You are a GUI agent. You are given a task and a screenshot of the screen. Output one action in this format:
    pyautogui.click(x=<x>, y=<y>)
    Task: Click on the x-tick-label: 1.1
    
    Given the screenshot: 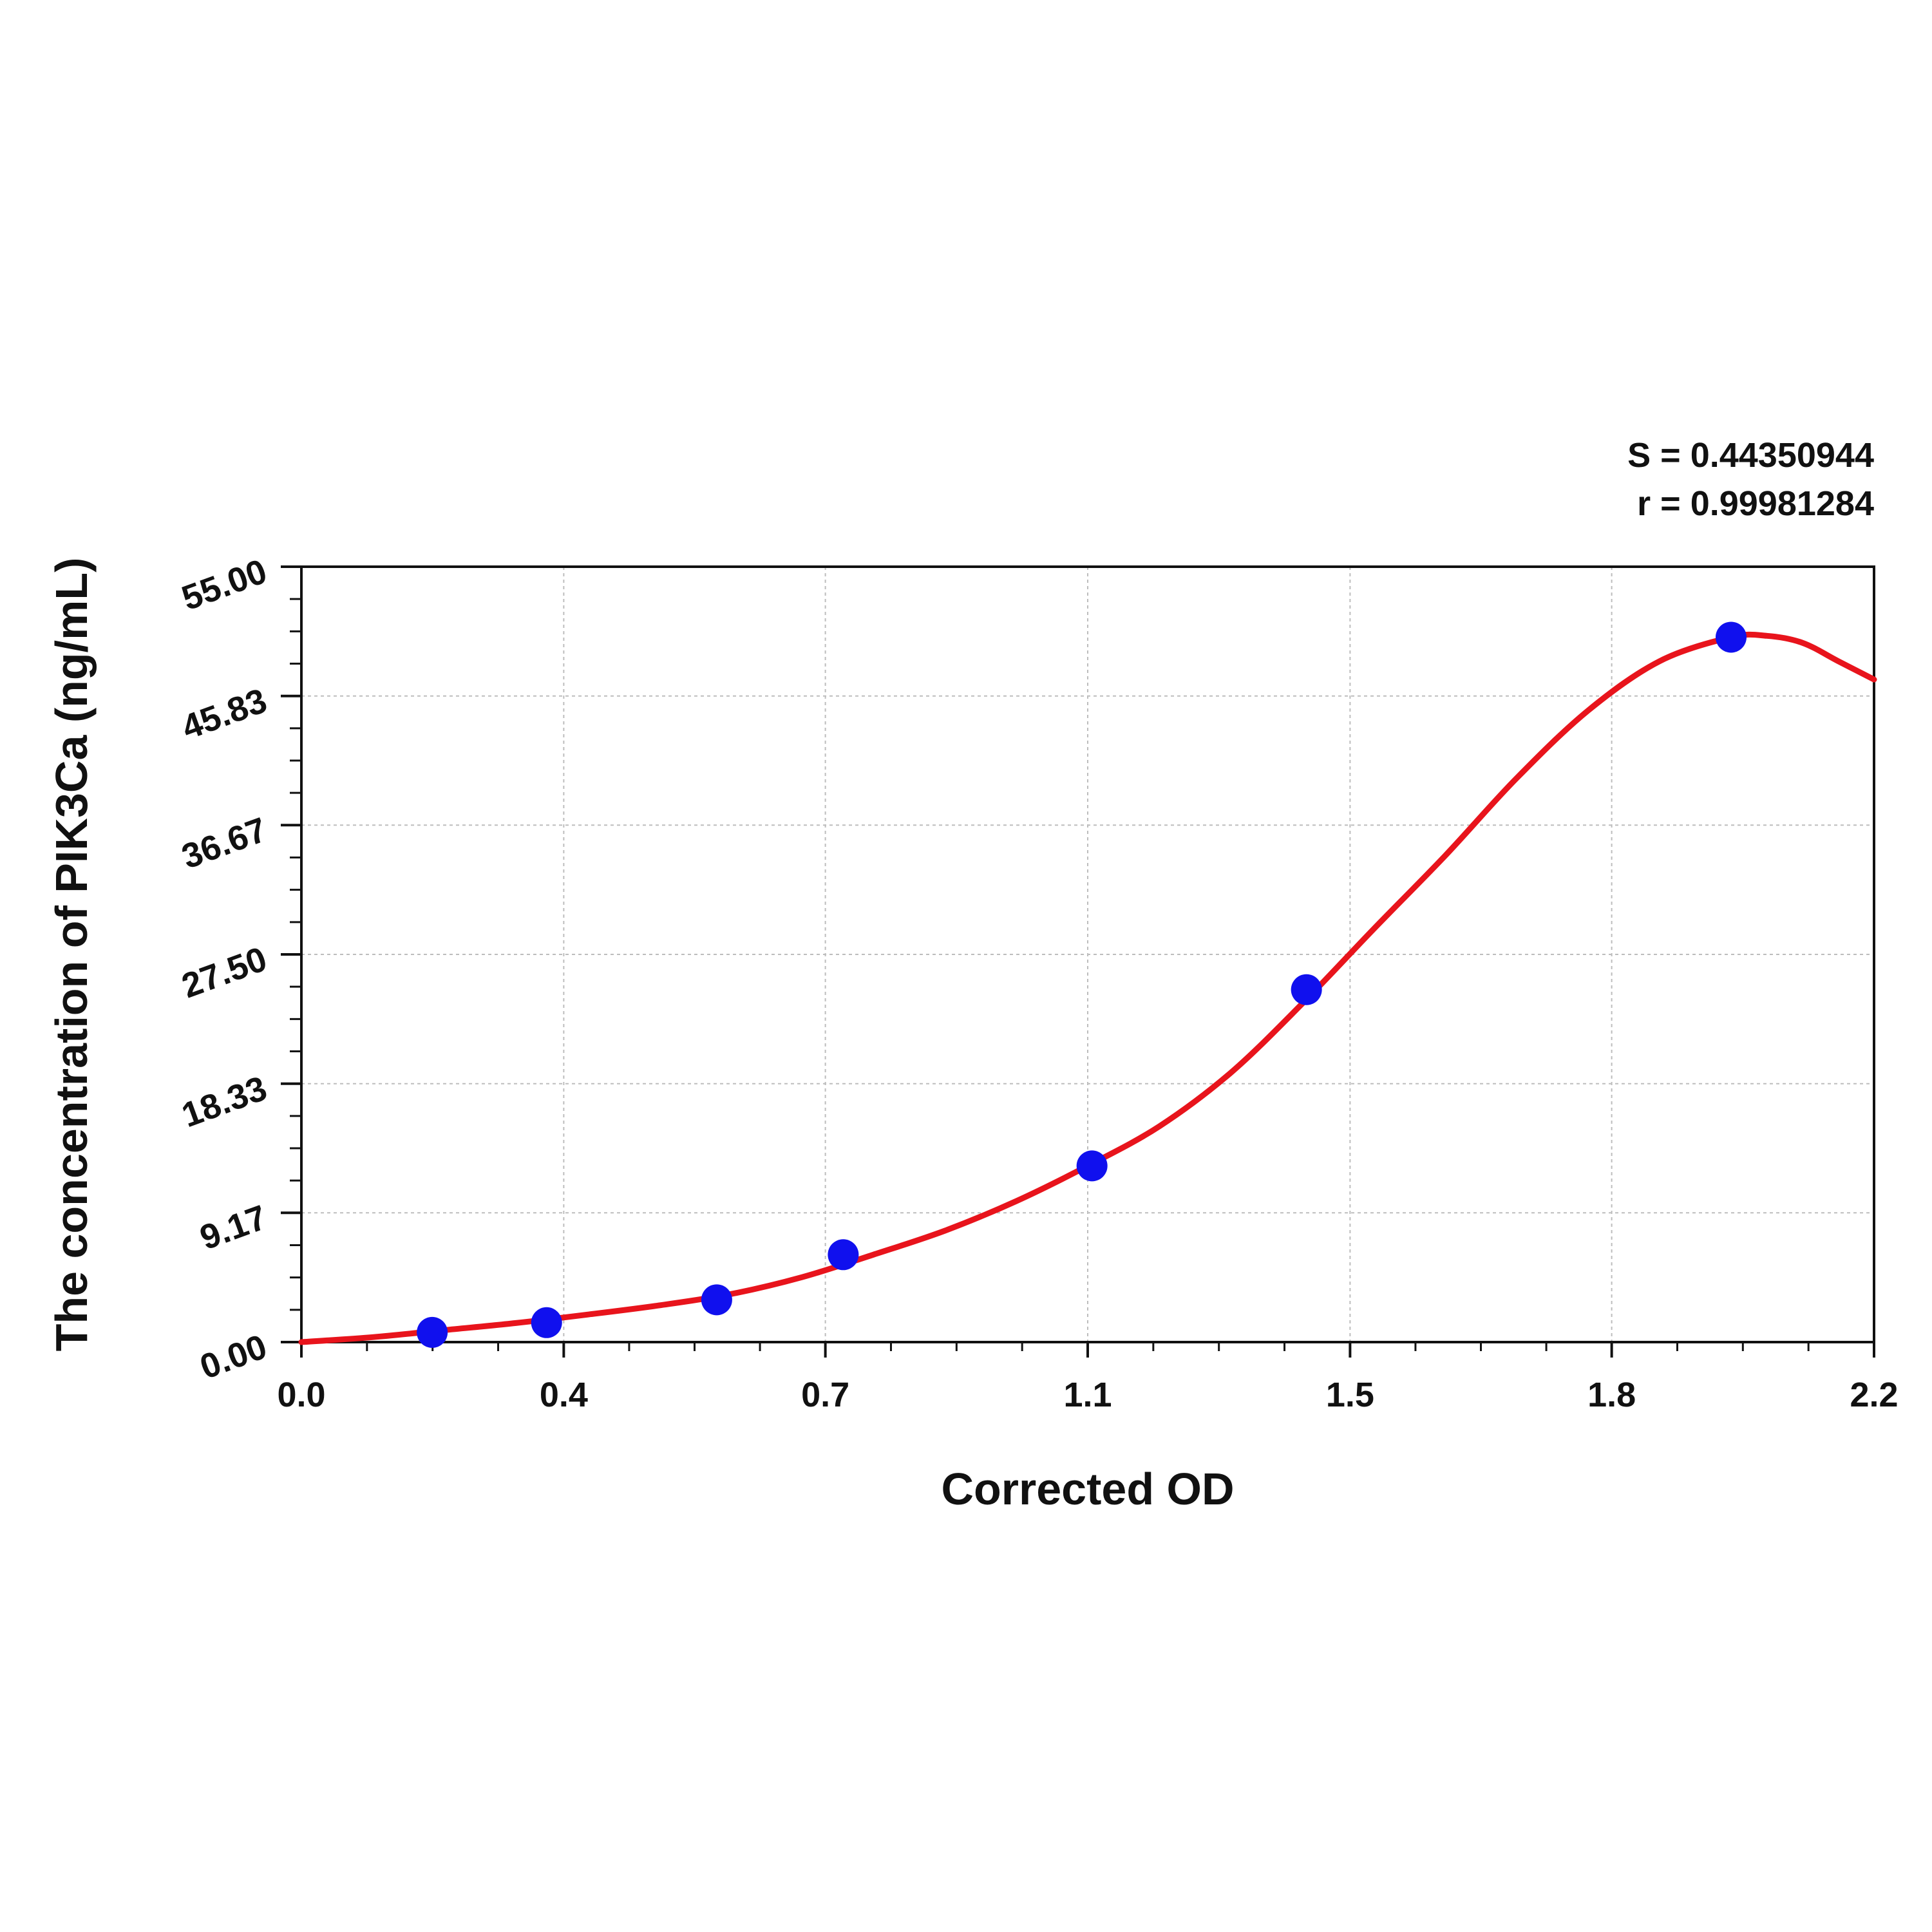 What is the action you would take?
    pyautogui.click(x=1087, y=1395)
    